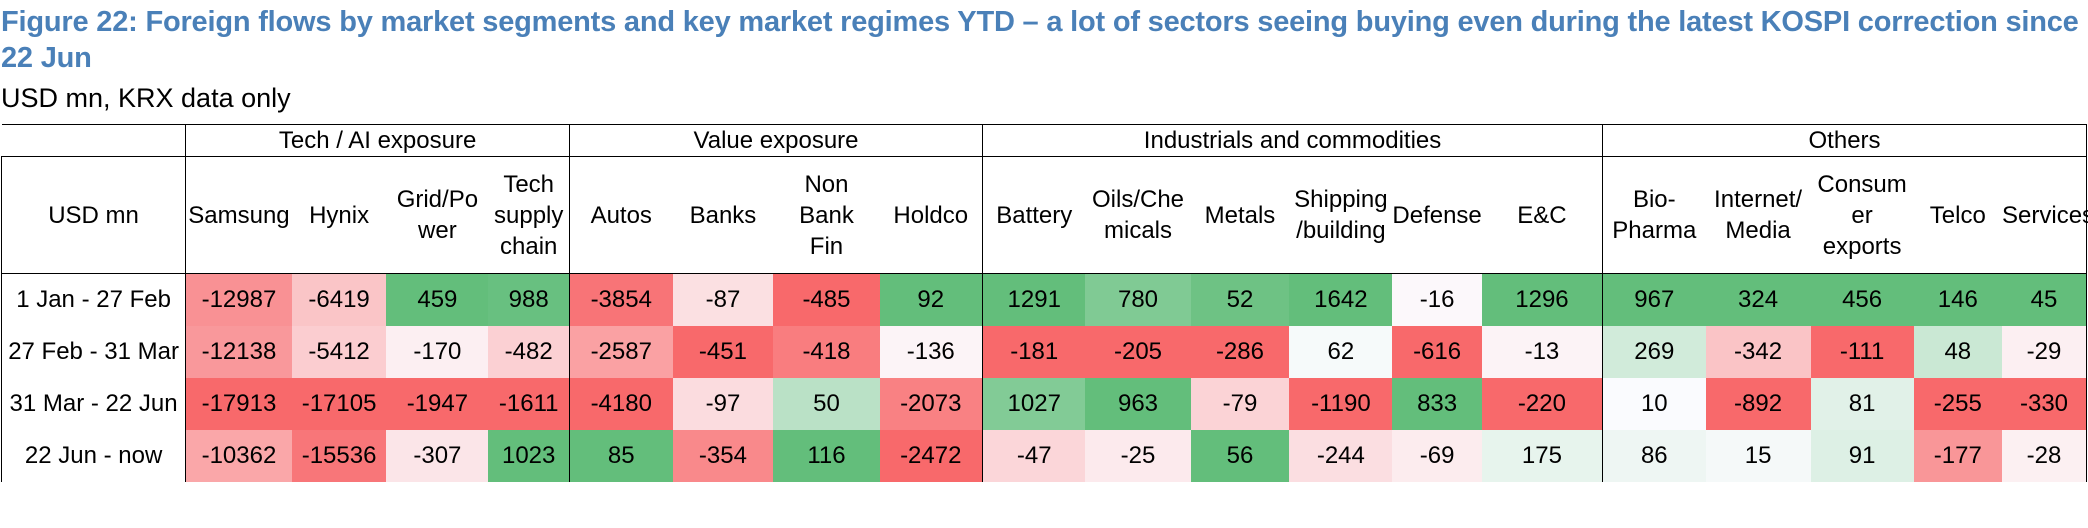 The height and width of the screenshot is (528, 2088). What do you see at coordinates (1958, 215) in the screenshot?
I see `column-header: Telco` at bounding box center [1958, 215].